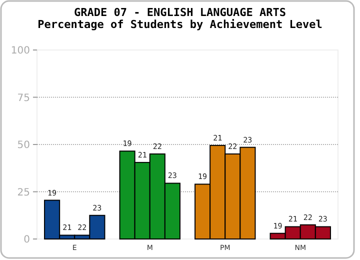  What do you see at coordinates (23, 192) in the screenshot?
I see `y-tick-label: 25` at bounding box center [23, 192].